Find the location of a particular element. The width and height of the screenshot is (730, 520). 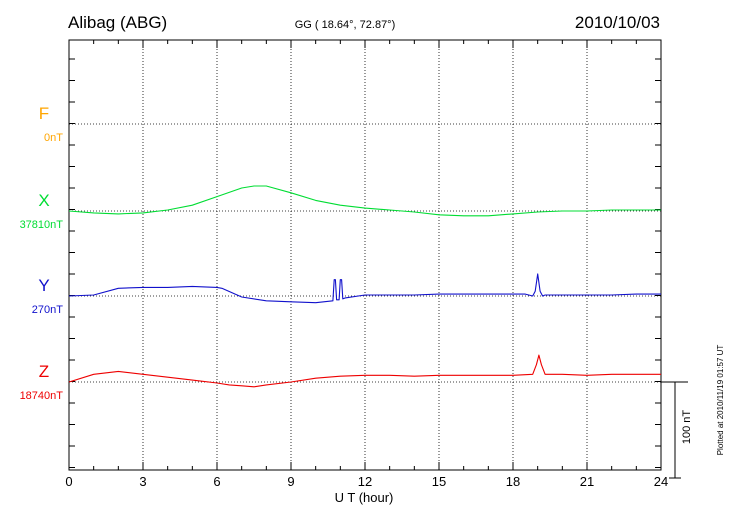

series-name-F: F is located at coordinates (44, 113).